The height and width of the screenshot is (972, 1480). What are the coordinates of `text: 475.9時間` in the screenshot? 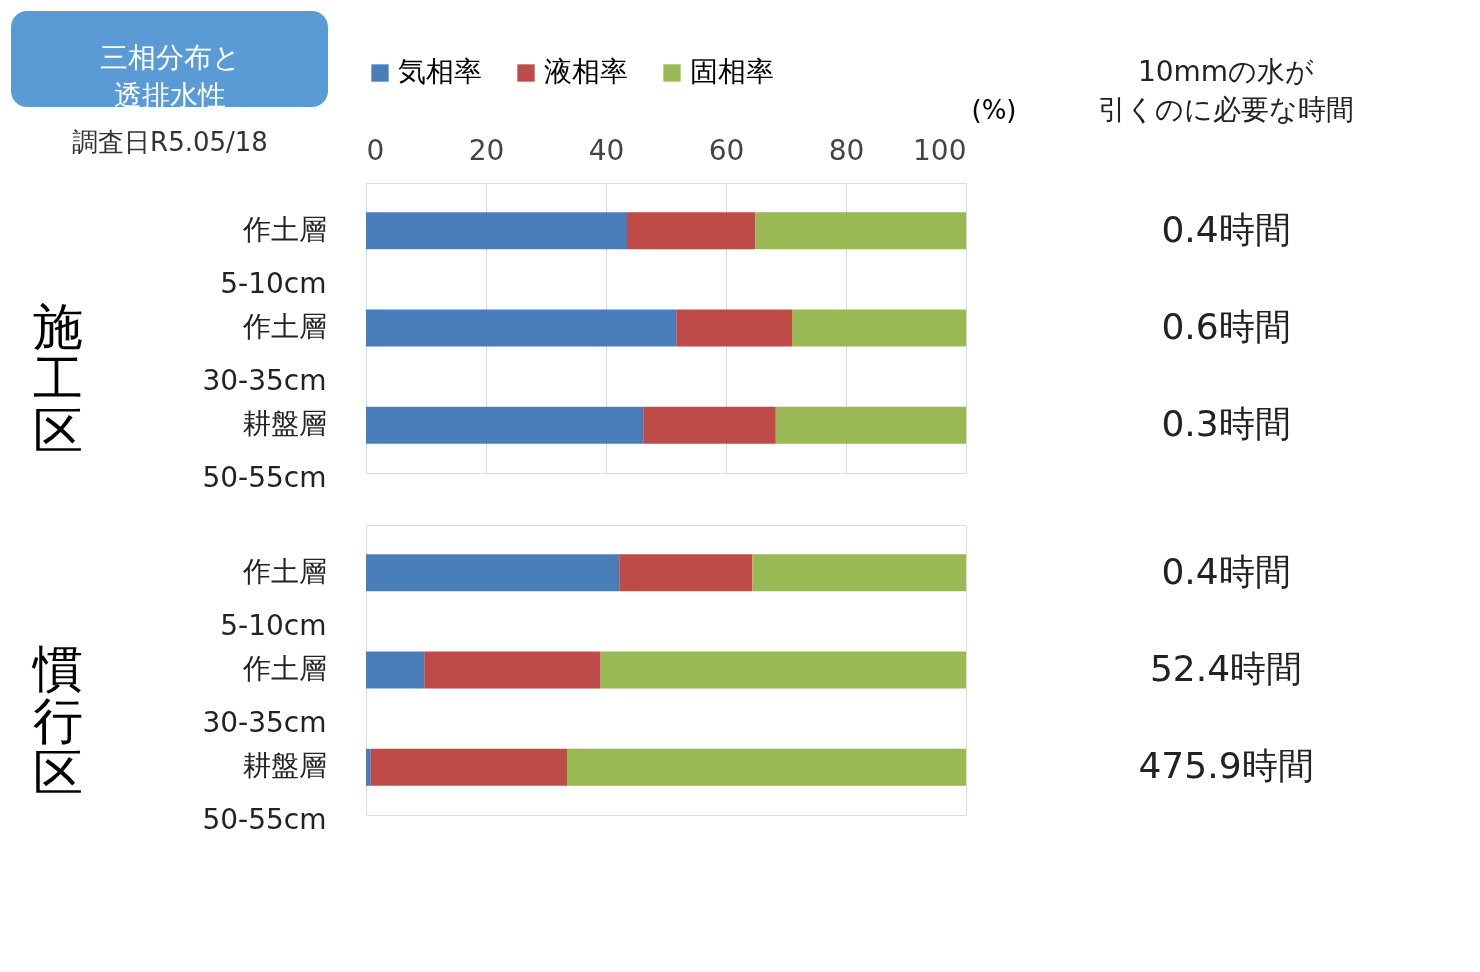 It's located at (1226, 766).